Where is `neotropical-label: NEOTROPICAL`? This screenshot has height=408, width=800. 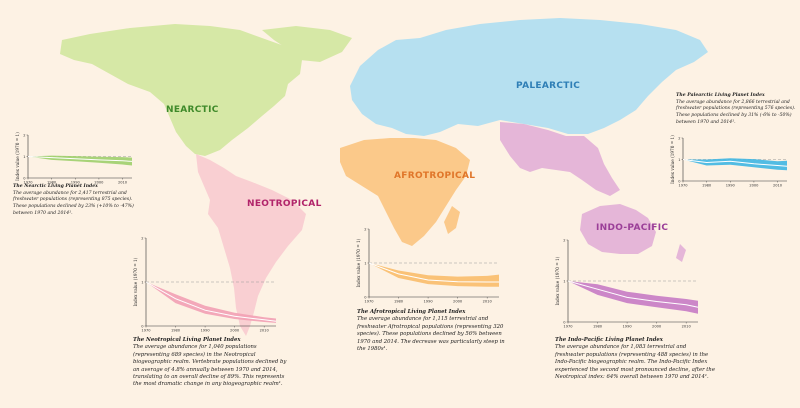
neotropical-label: NEOTROPICAL is located at coordinates (284, 204).